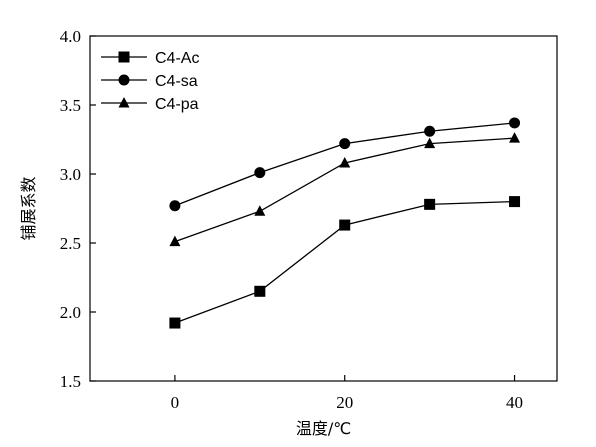  I want to click on x-tick-label: 20, so click(344, 402).